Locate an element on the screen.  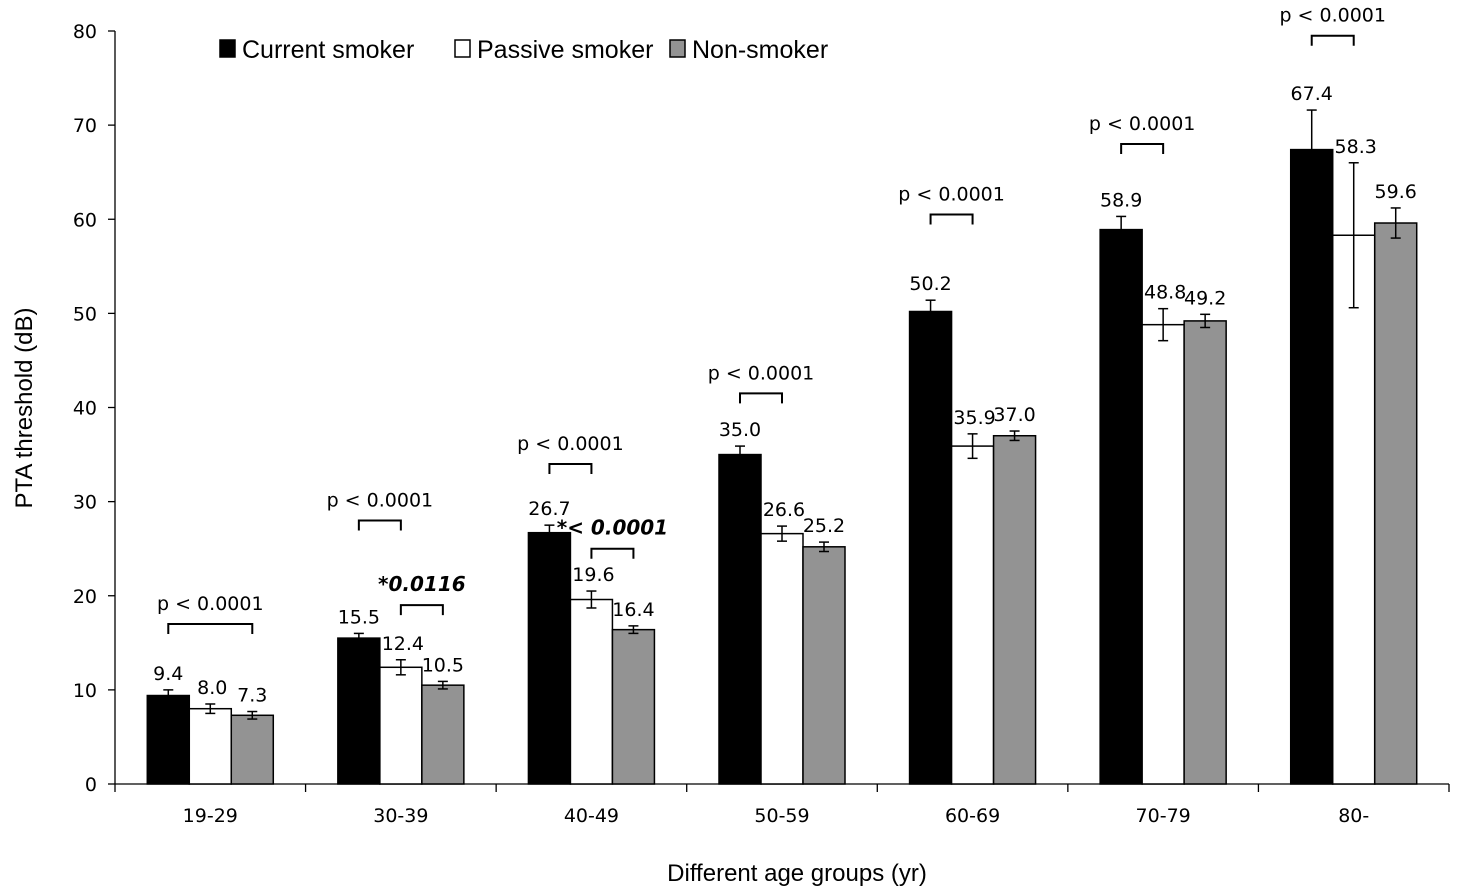
data-label: 25.2 is located at coordinates (824, 526).